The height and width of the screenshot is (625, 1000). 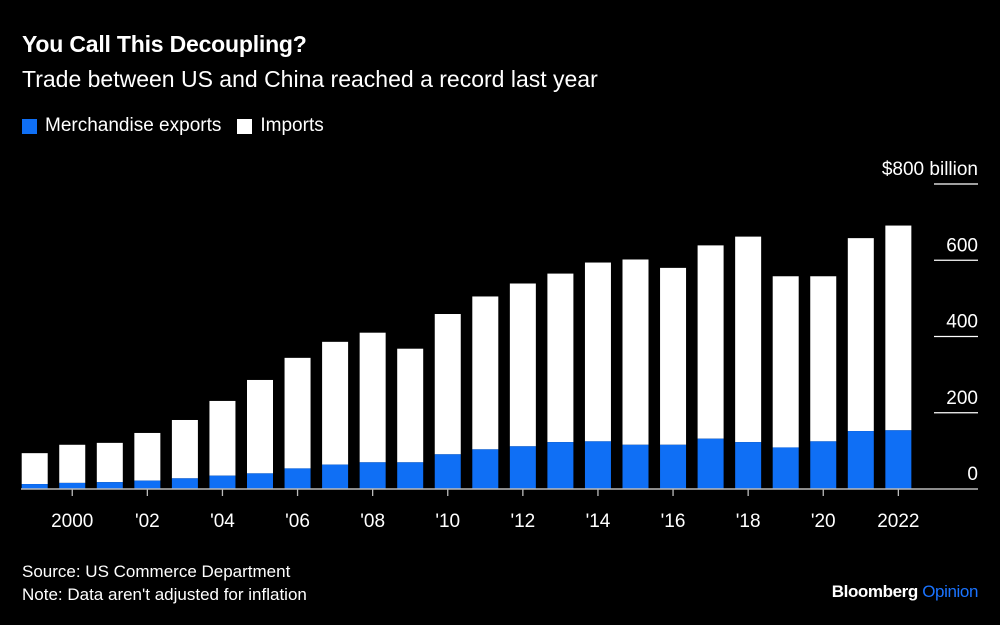 What do you see at coordinates (34, 486) in the screenshot?
I see `bar-exports-1999` at bounding box center [34, 486].